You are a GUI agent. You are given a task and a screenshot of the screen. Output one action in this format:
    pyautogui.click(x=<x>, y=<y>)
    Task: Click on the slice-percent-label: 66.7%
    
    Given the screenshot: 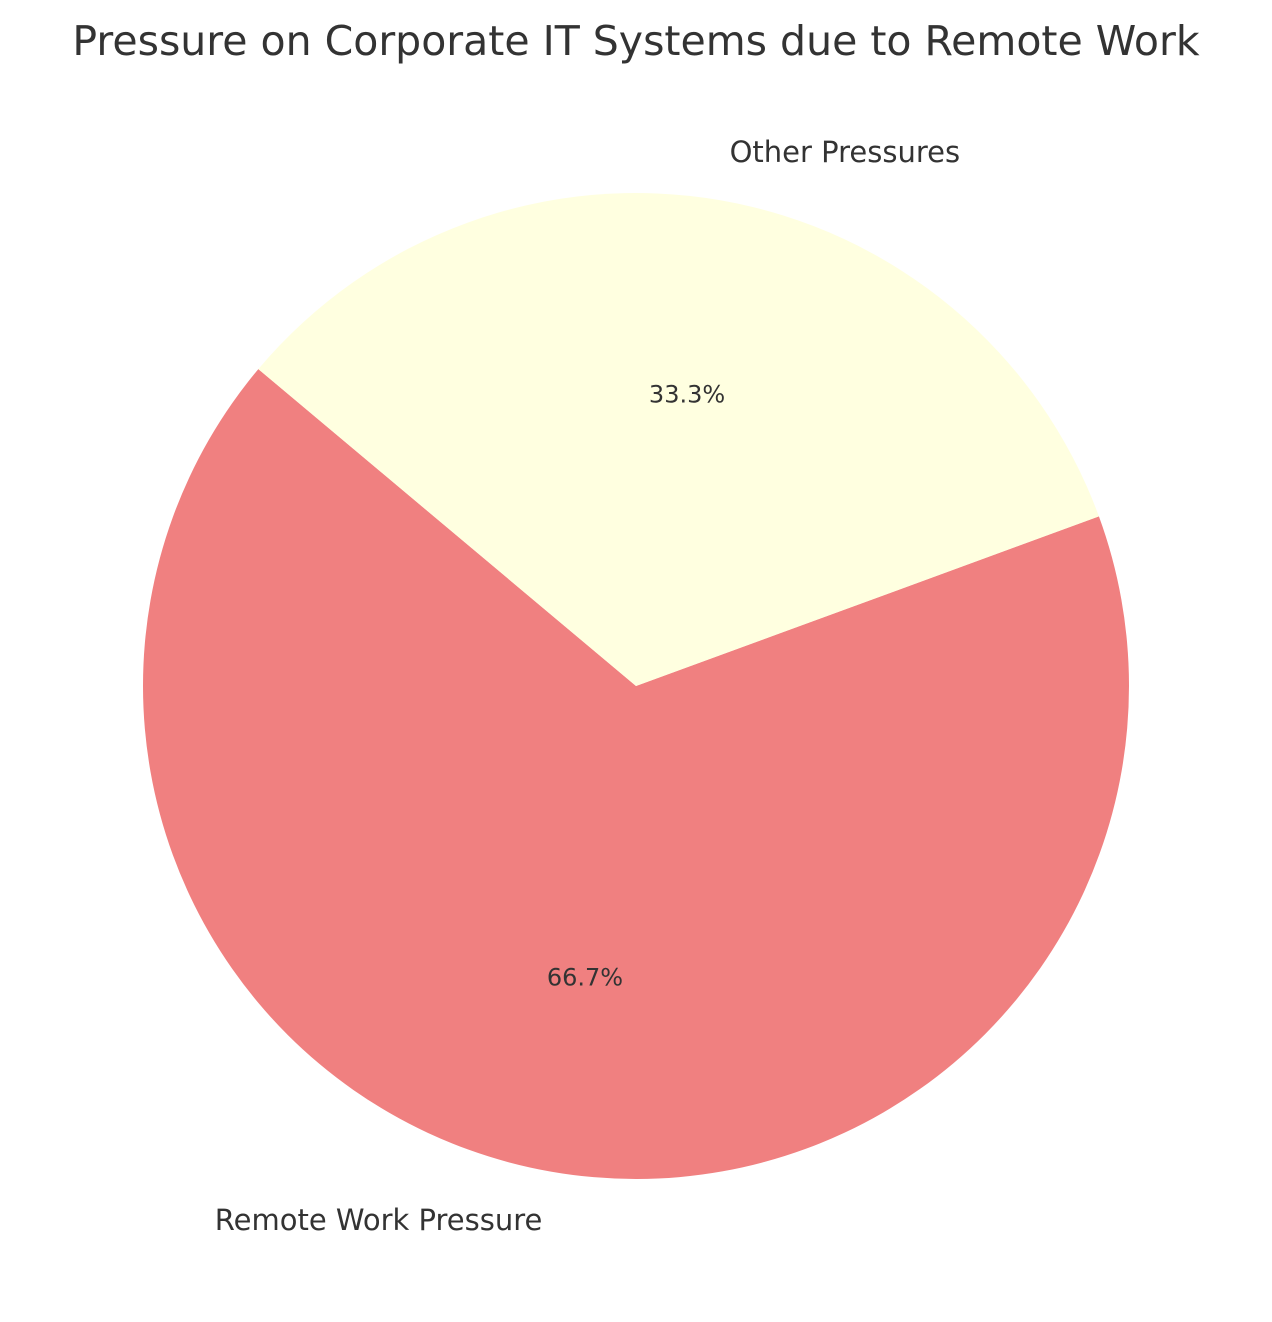 What is the action you would take?
    pyautogui.click(x=585, y=977)
    